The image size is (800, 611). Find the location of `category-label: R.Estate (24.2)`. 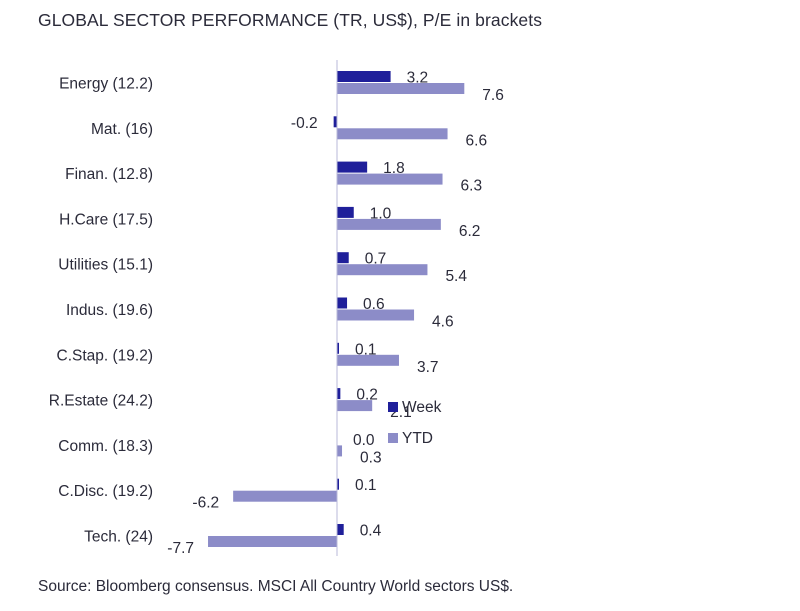

category-label: R.Estate (24.2) is located at coordinates (101, 401).